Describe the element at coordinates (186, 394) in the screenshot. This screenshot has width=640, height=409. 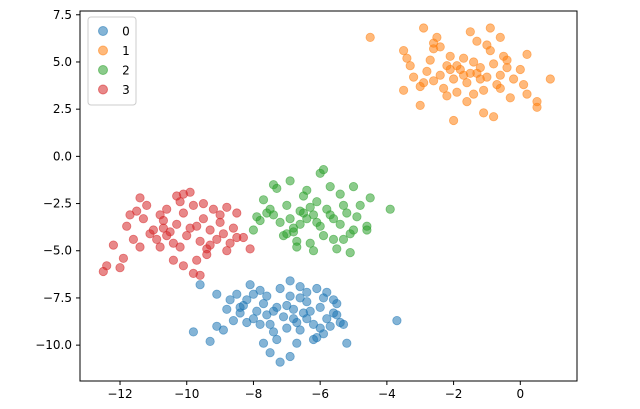
I see `x-tick-label: −10` at that location.